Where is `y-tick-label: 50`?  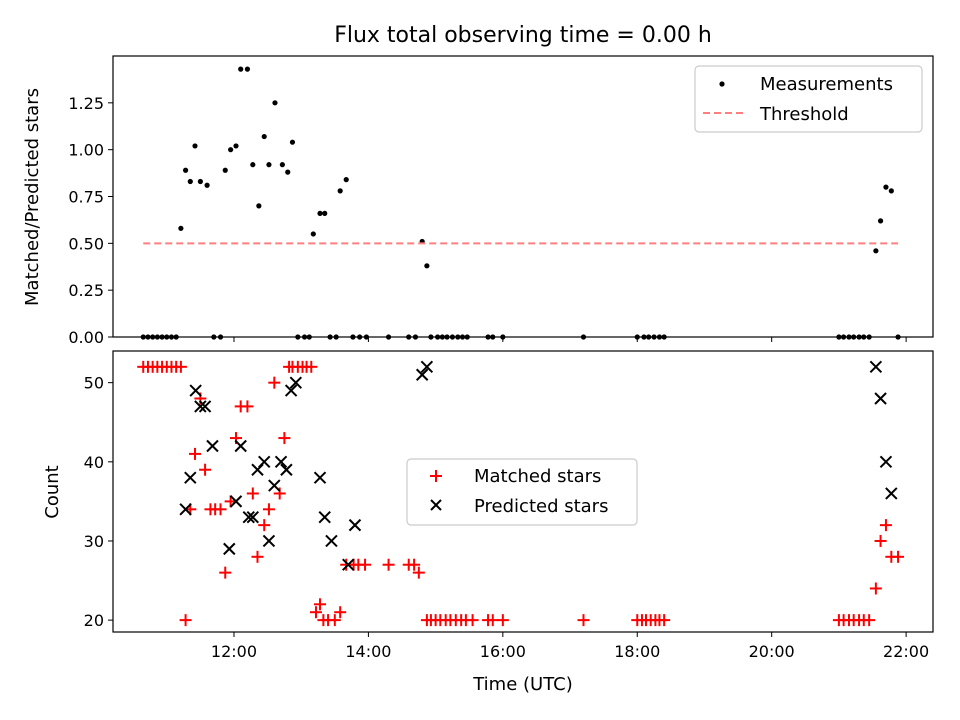
y-tick-label: 50 is located at coordinates (94, 383).